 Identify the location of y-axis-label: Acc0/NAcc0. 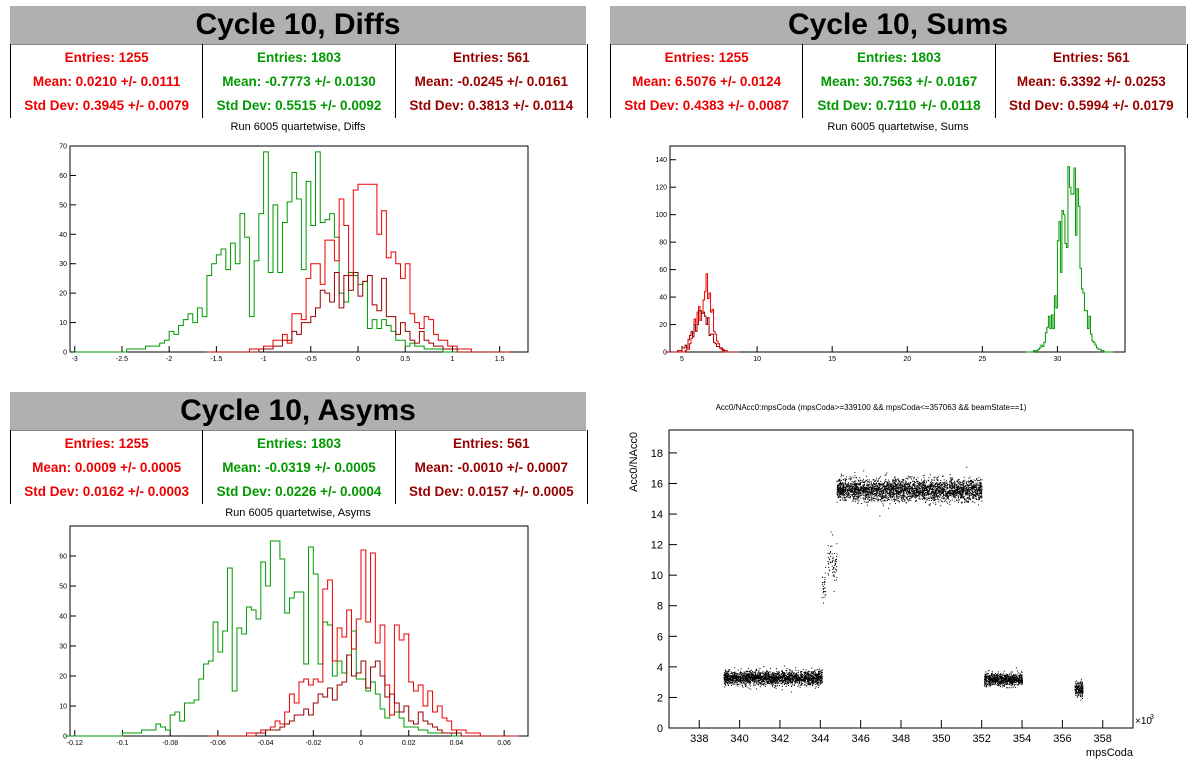
(634, 462).